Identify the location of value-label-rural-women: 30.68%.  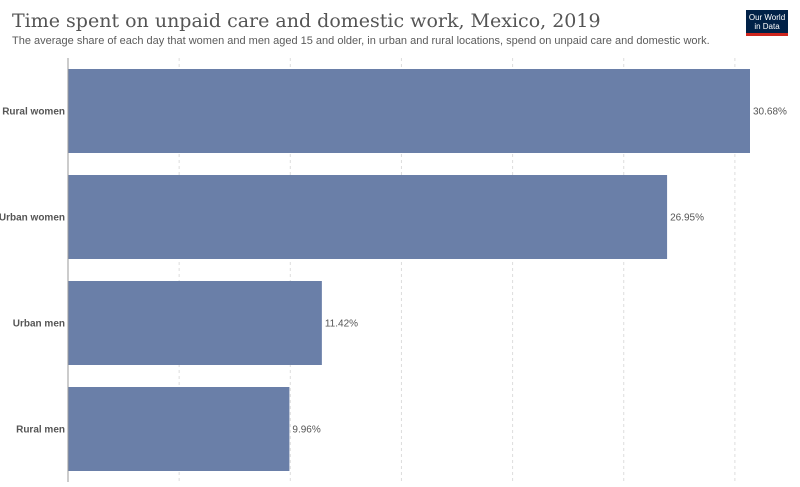
(770, 112).